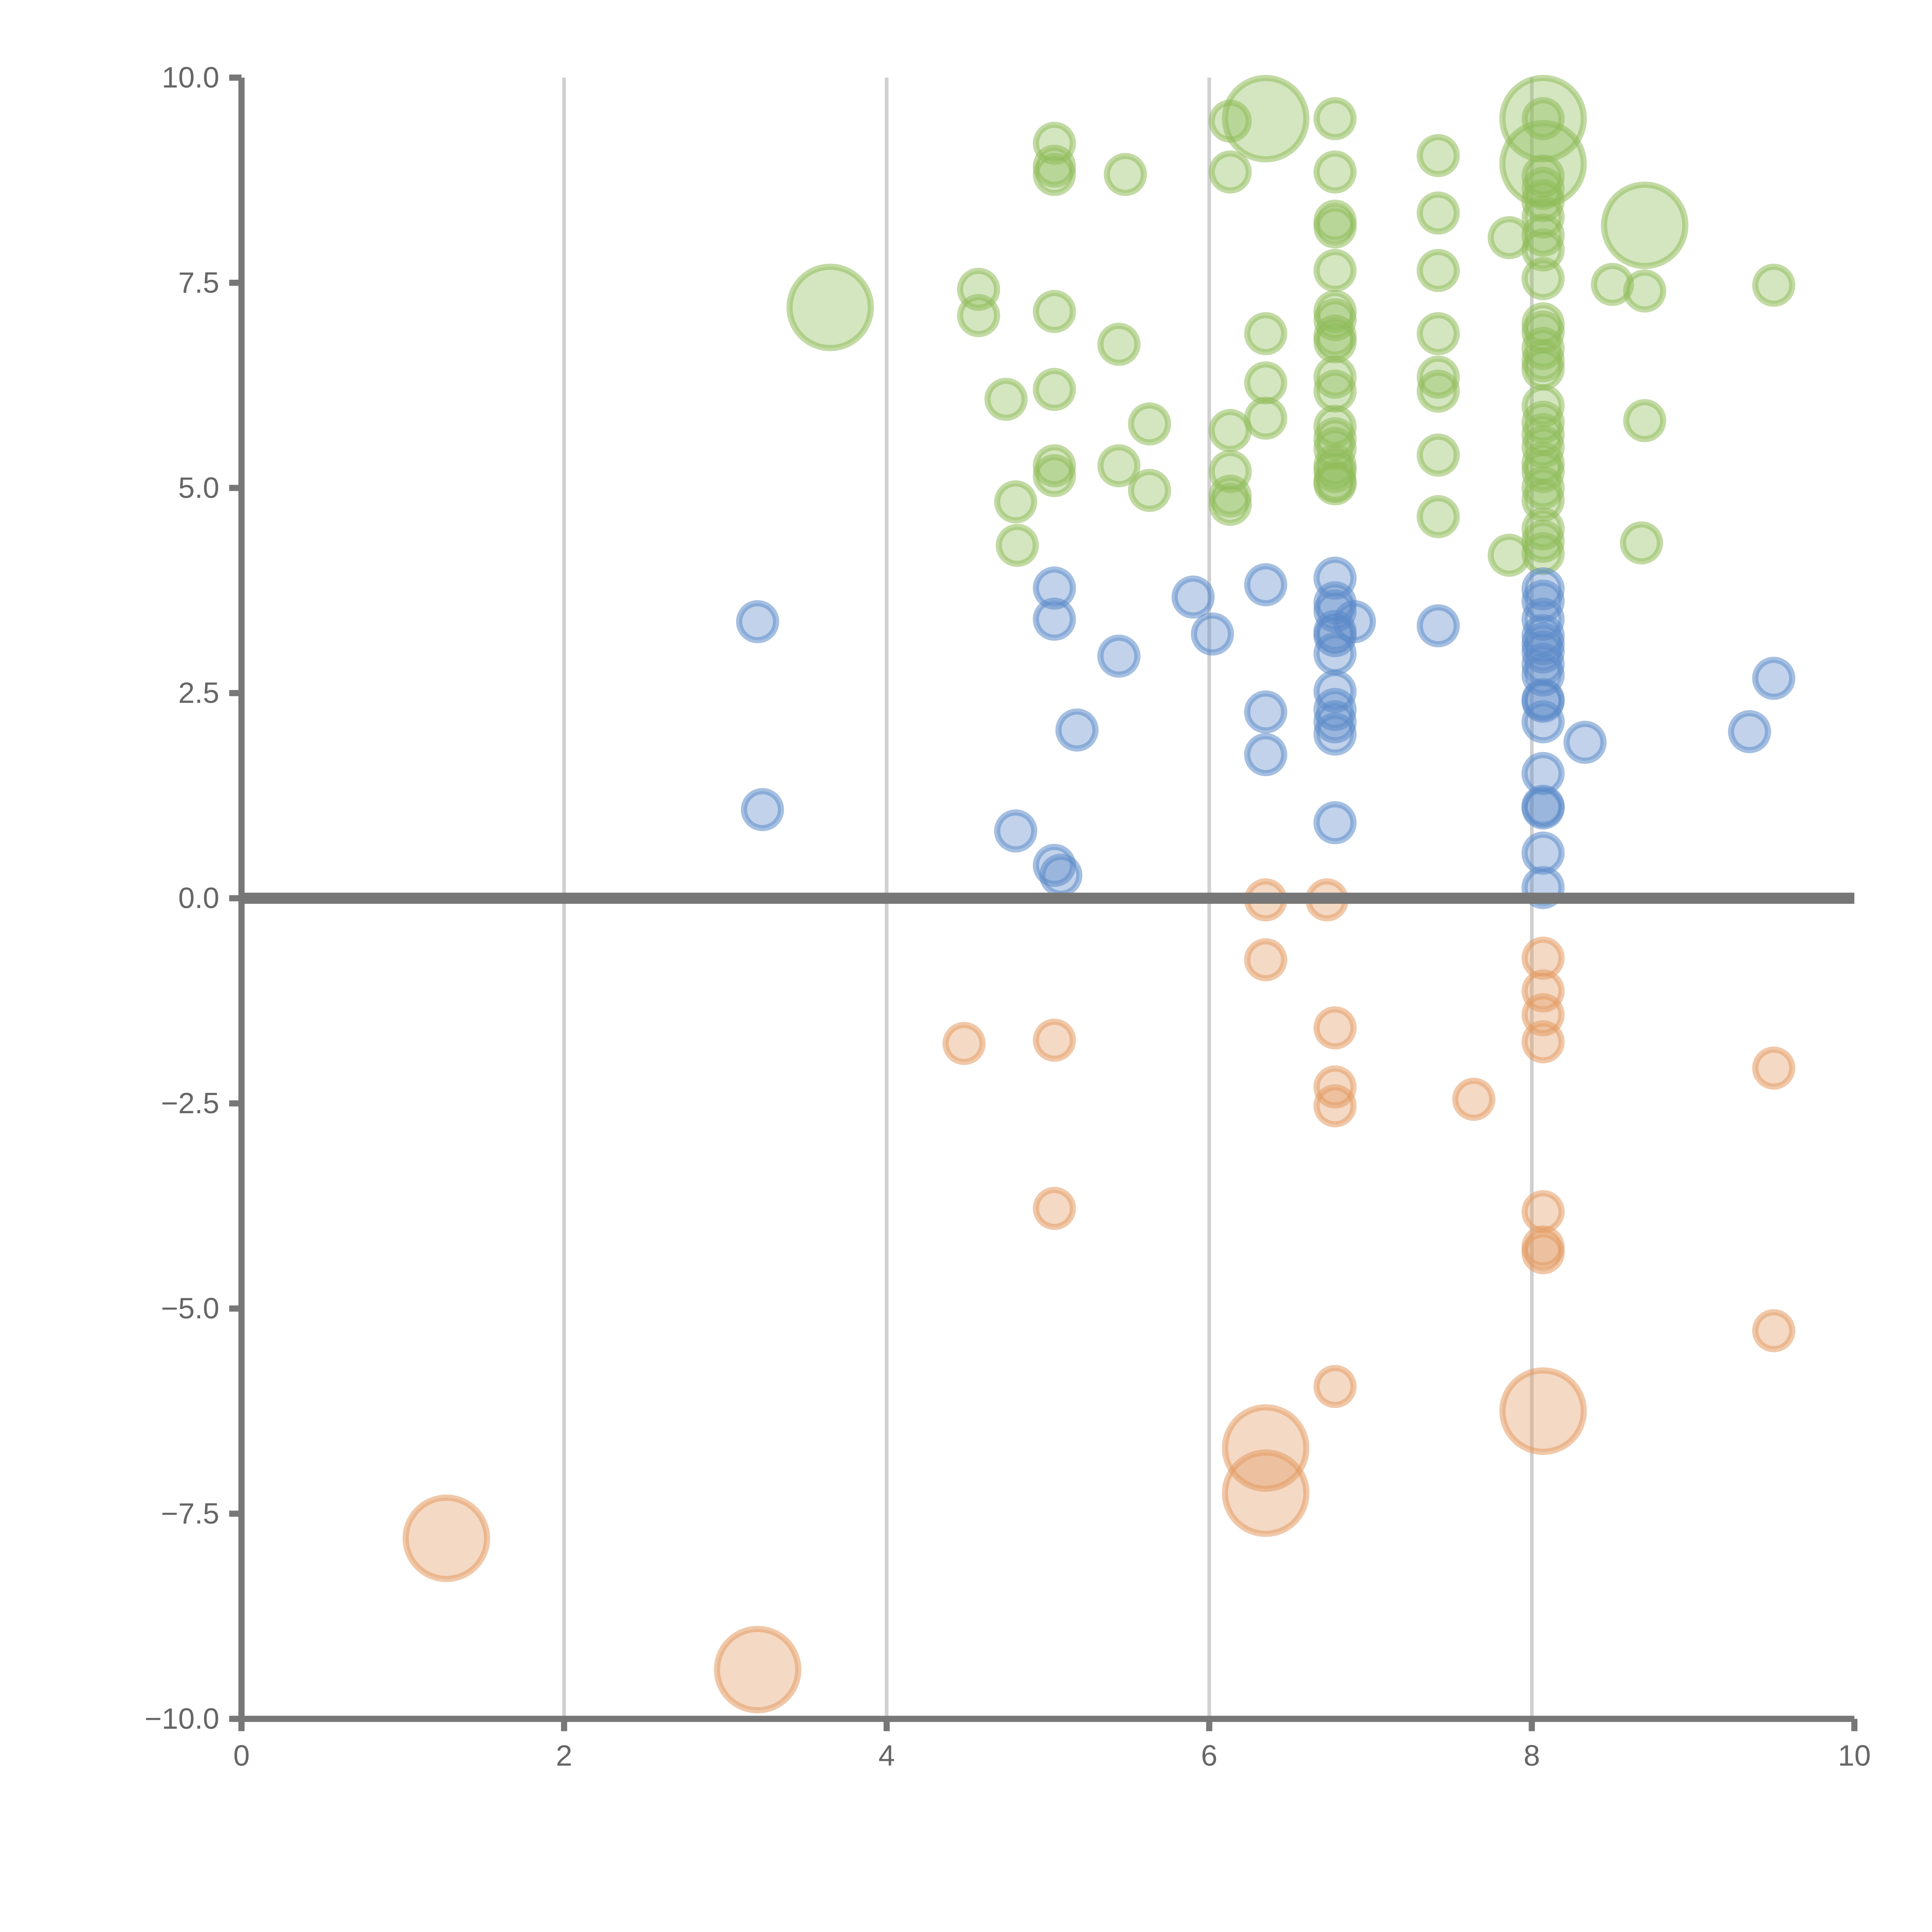 This screenshot has width=1932, height=1932. What do you see at coordinates (198, 899) in the screenshot?
I see `y-tick-label: 0.0` at bounding box center [198, 899].